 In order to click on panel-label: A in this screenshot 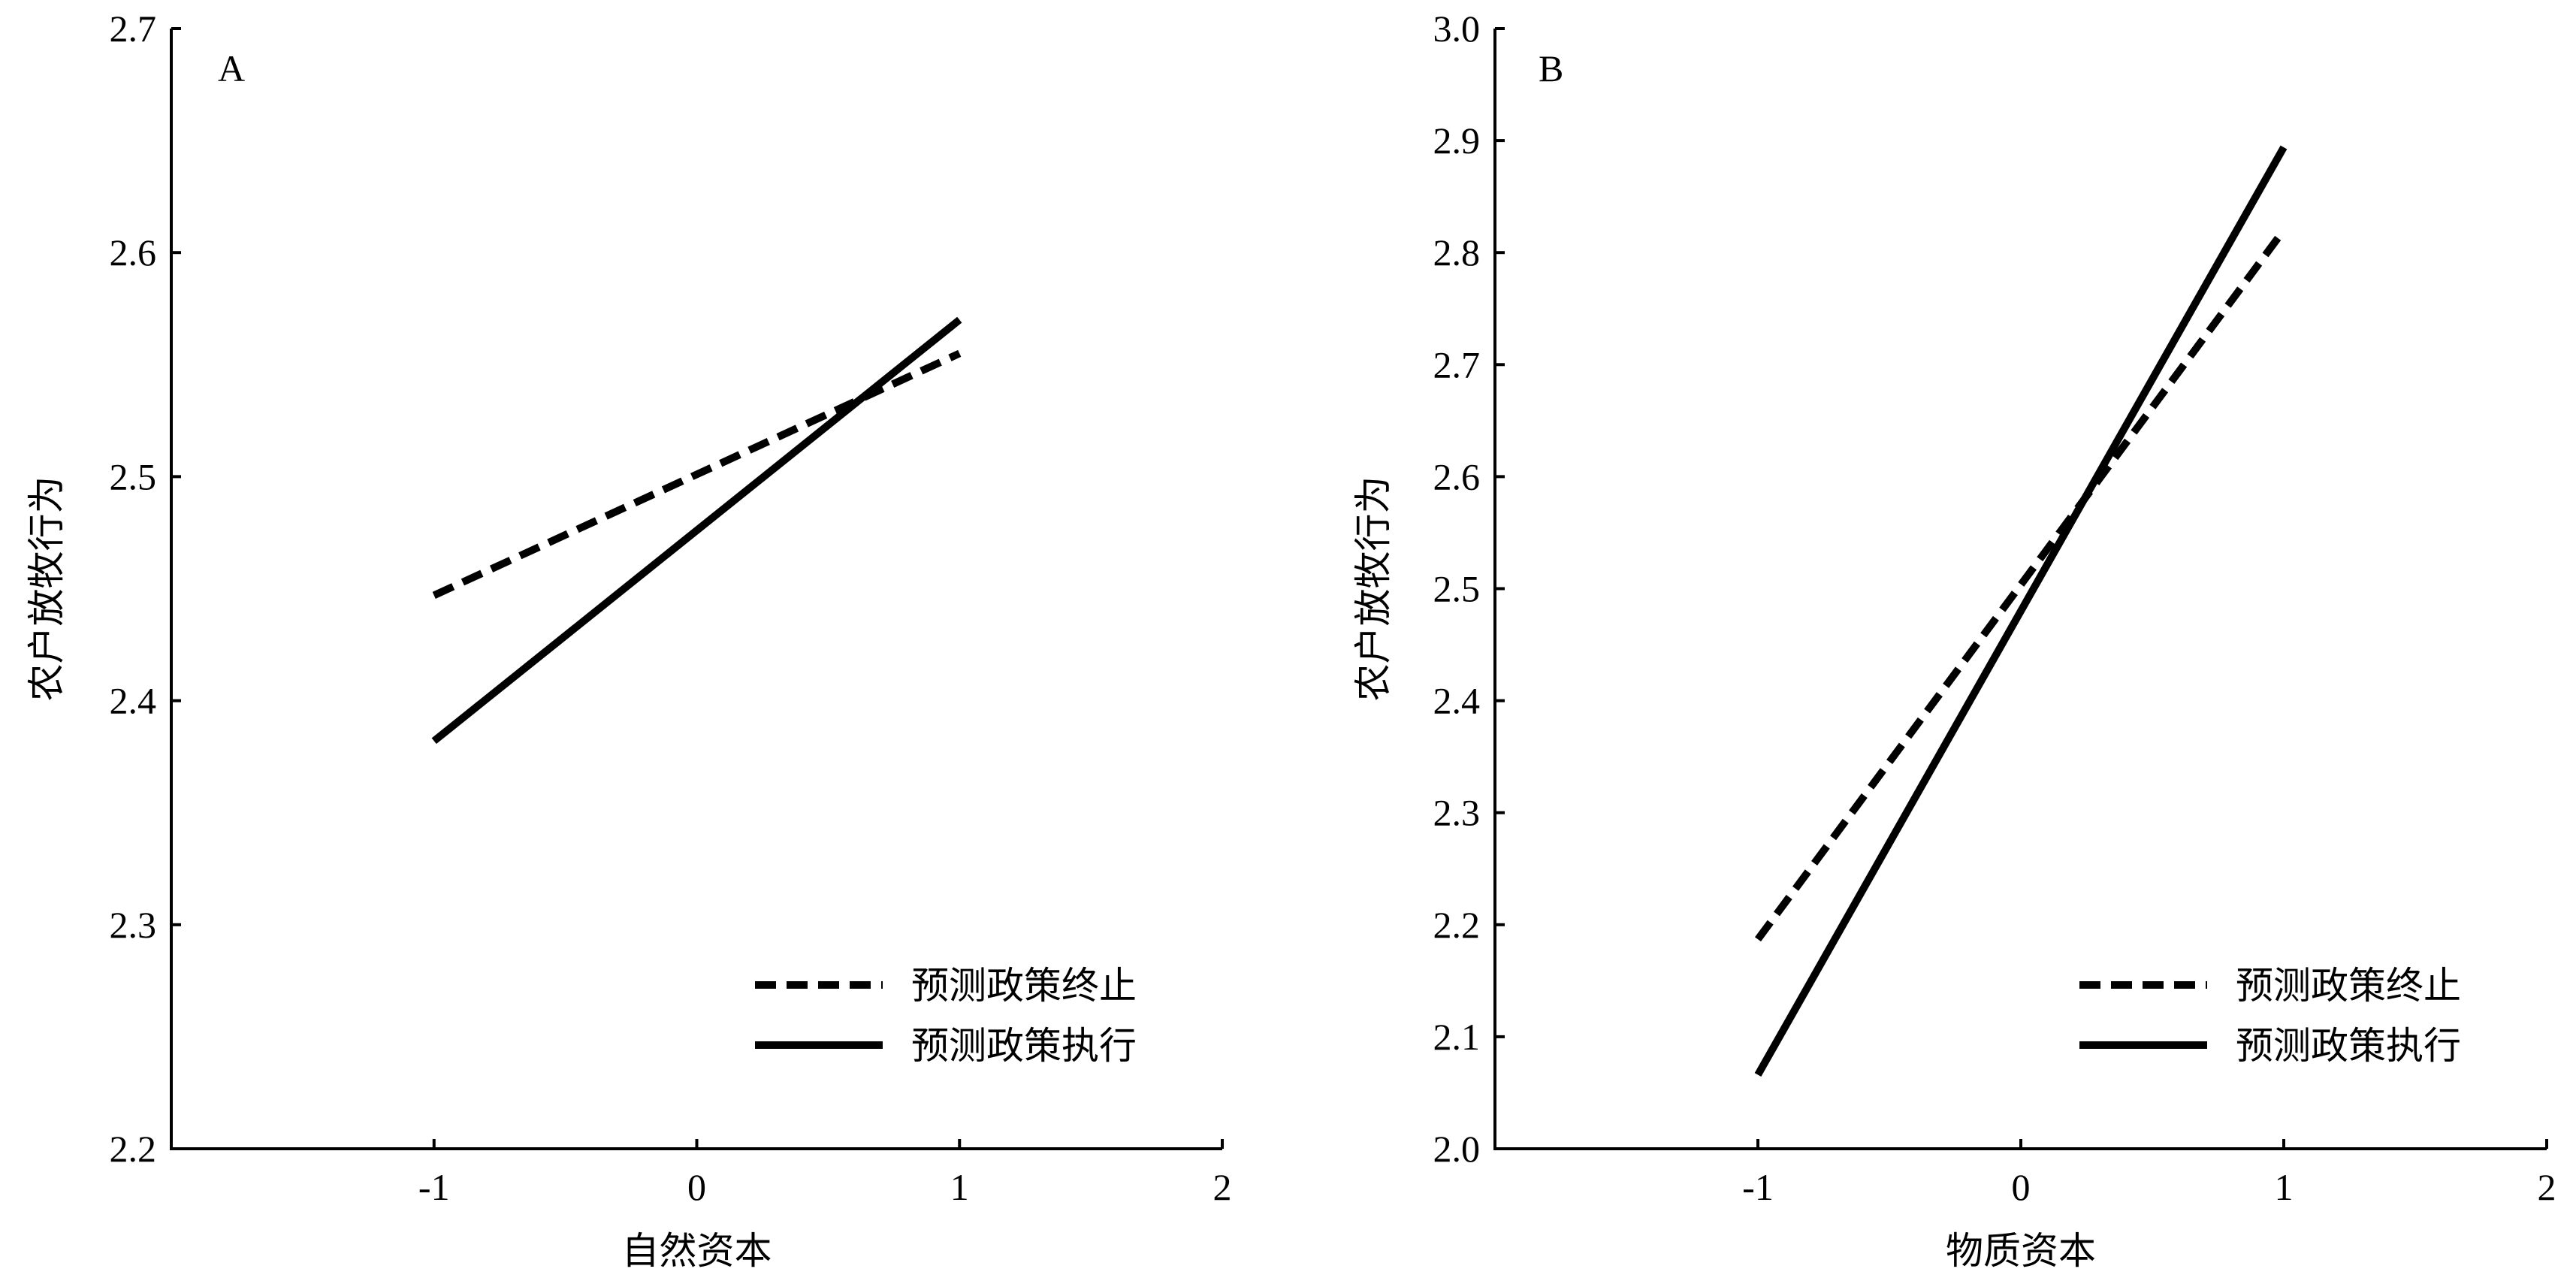, I will do `click(231, 68)`.